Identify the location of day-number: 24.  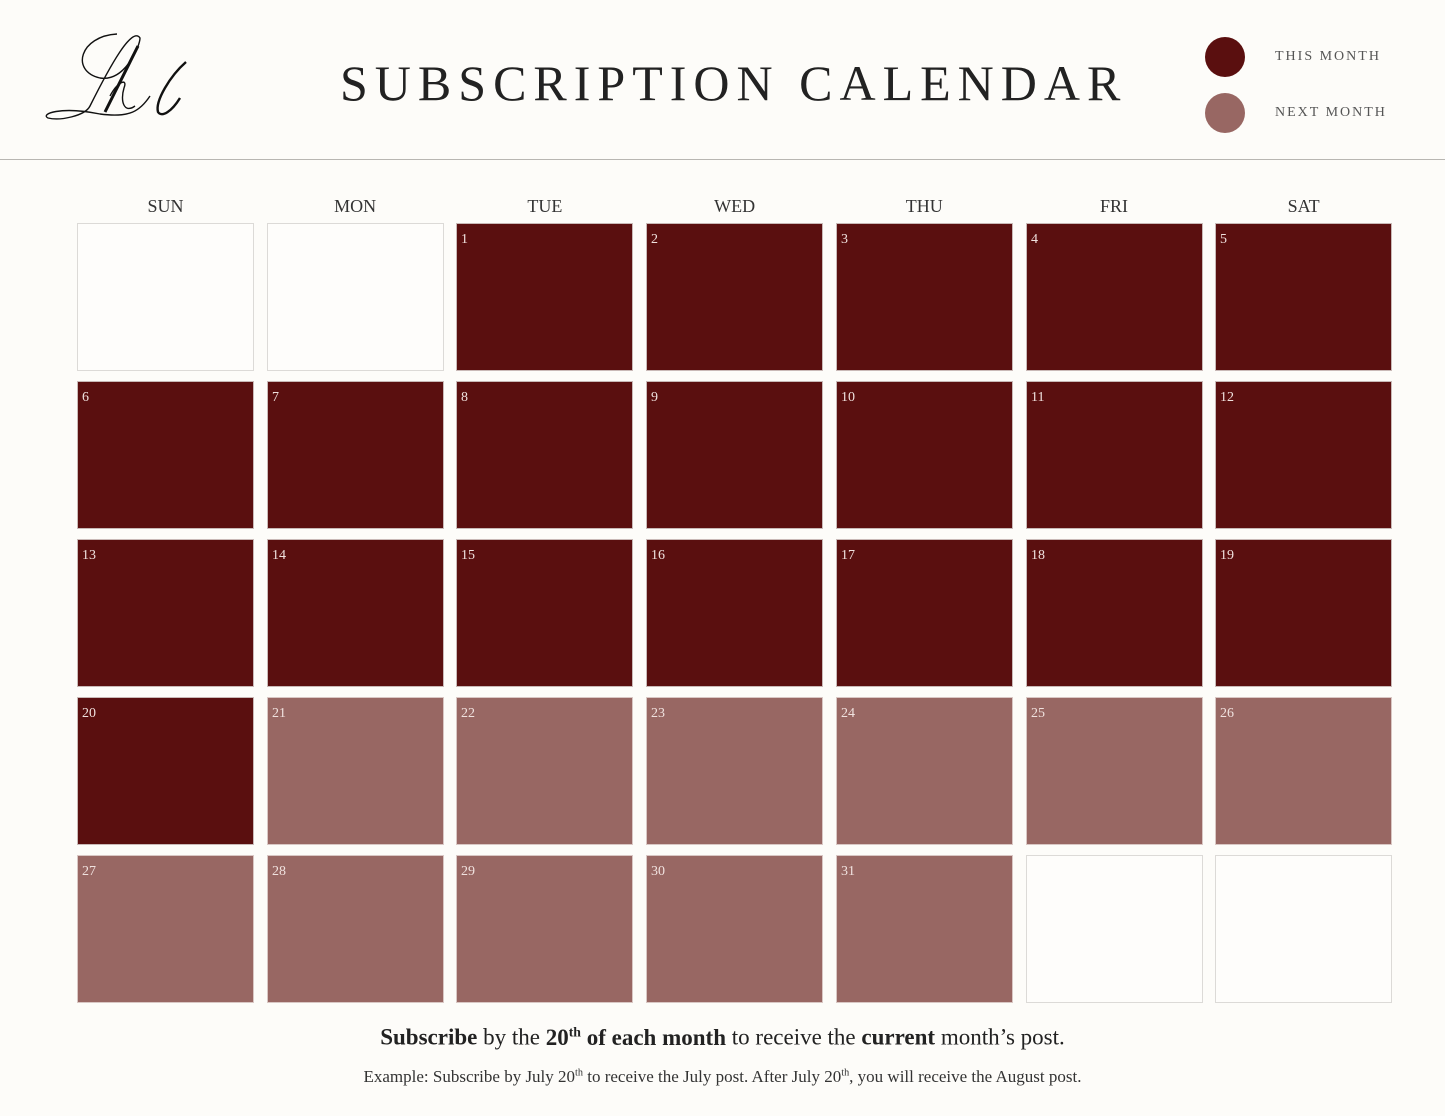
(848, 713).